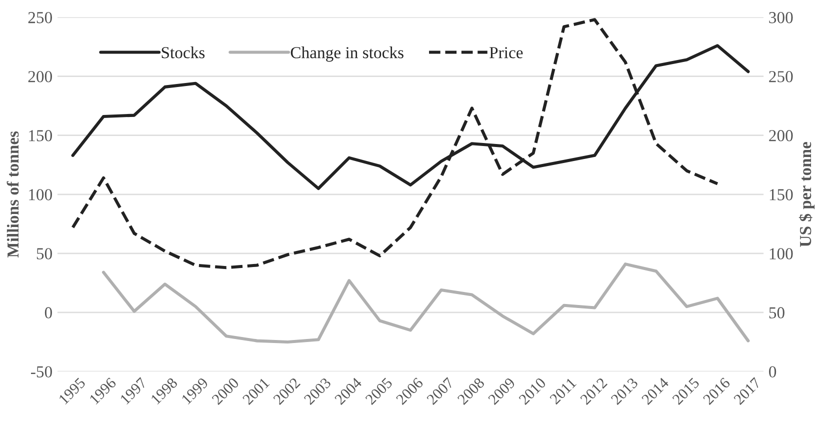  What do you see at coordinates (781, 254) in the screenshot?
I see `y2-tick-label: 100` at bounding box center [781, 254].